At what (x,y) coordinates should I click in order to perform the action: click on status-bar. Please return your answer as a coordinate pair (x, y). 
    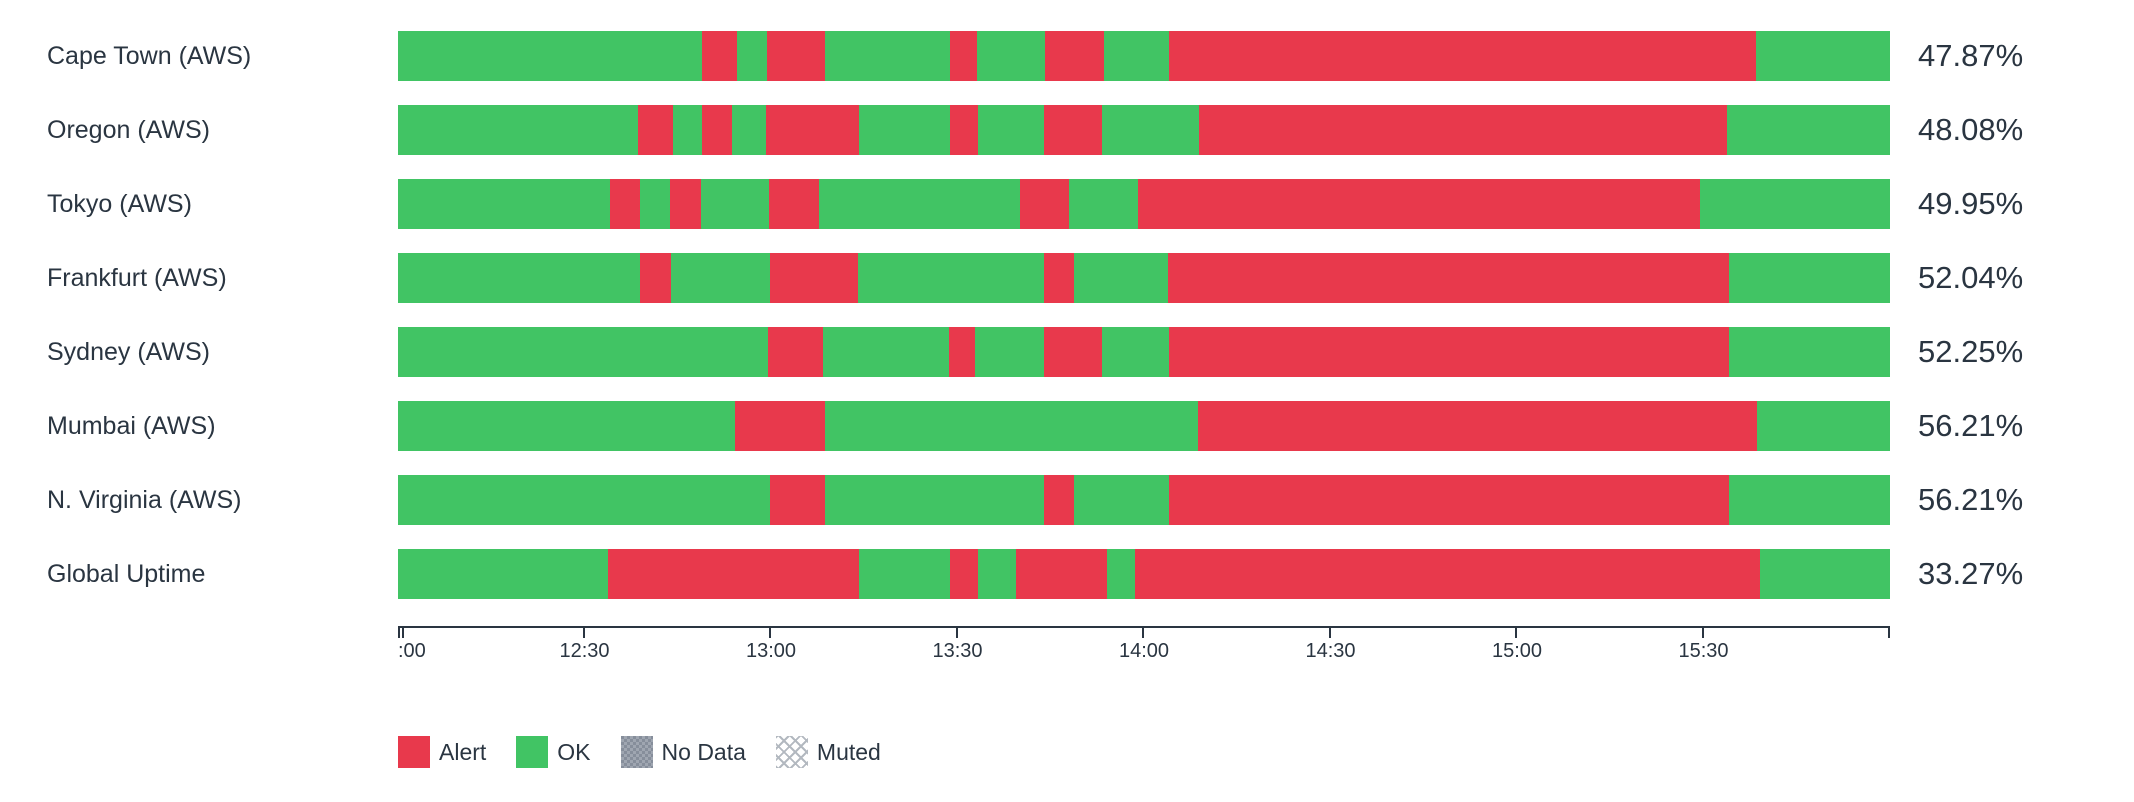
    Looking at the image, I should click on (1144, 204).